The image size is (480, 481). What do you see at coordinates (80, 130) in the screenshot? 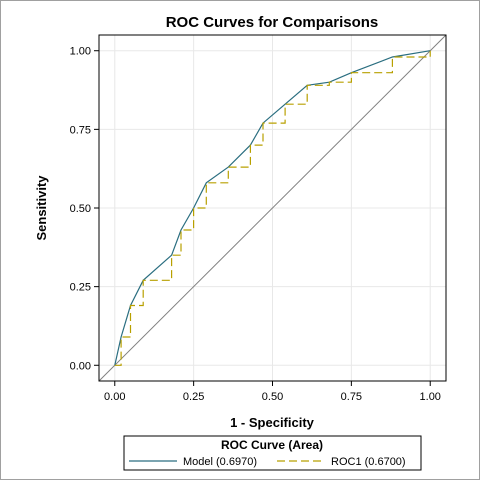
I see `y-tick-label: 0.75` at bounding box center [80, 130].